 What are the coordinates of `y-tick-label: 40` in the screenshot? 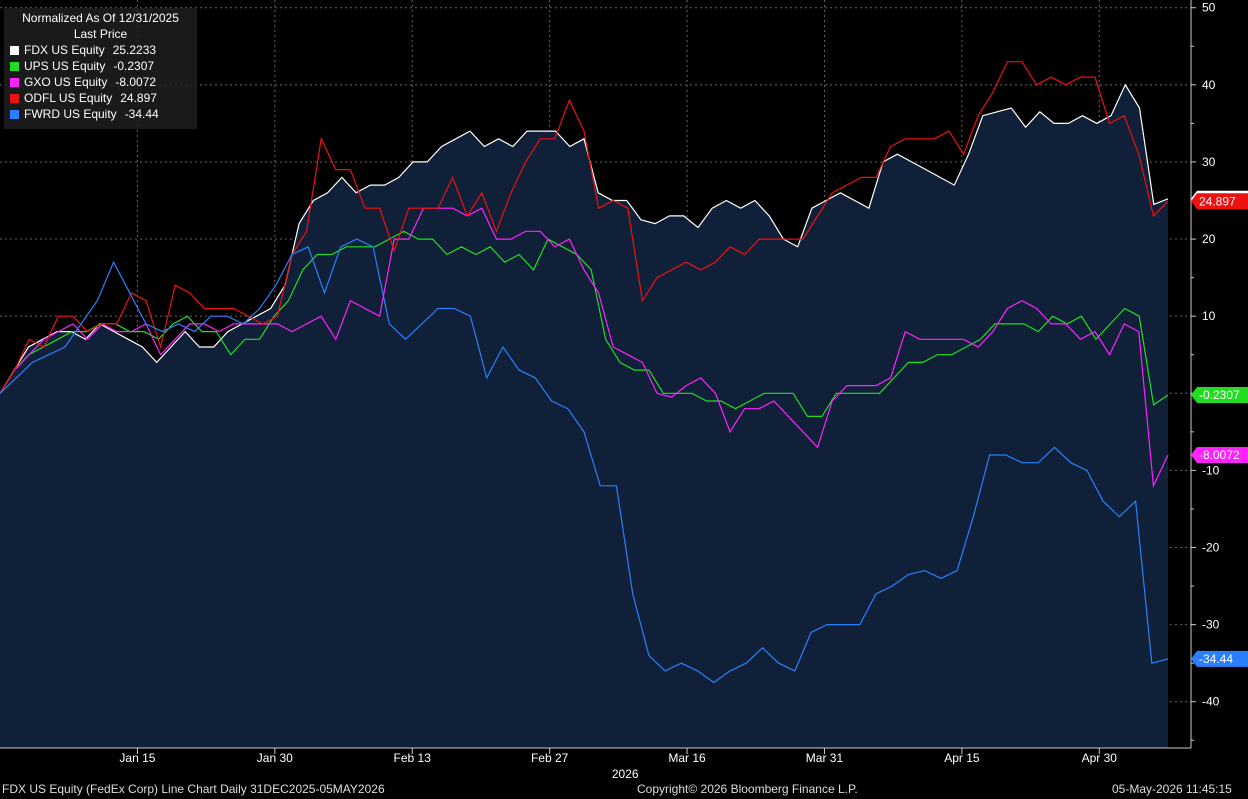 It's located at (1209, 85).